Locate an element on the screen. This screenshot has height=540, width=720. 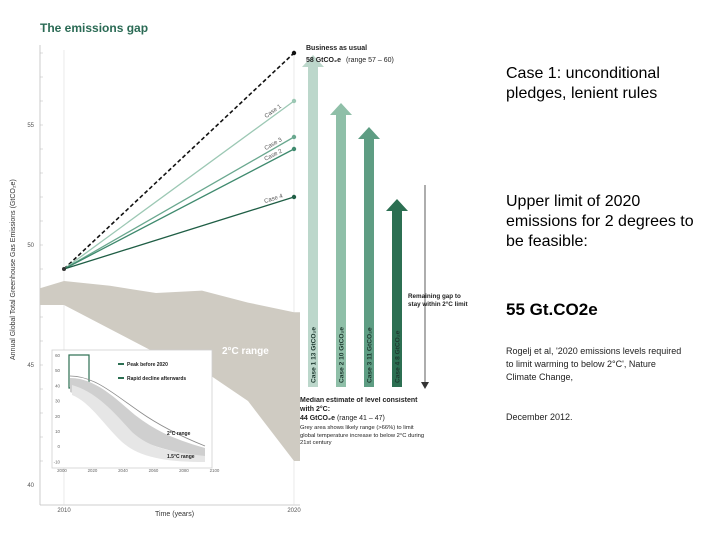
remaining-gap-arrow-head is located at coordinates (425, 385).